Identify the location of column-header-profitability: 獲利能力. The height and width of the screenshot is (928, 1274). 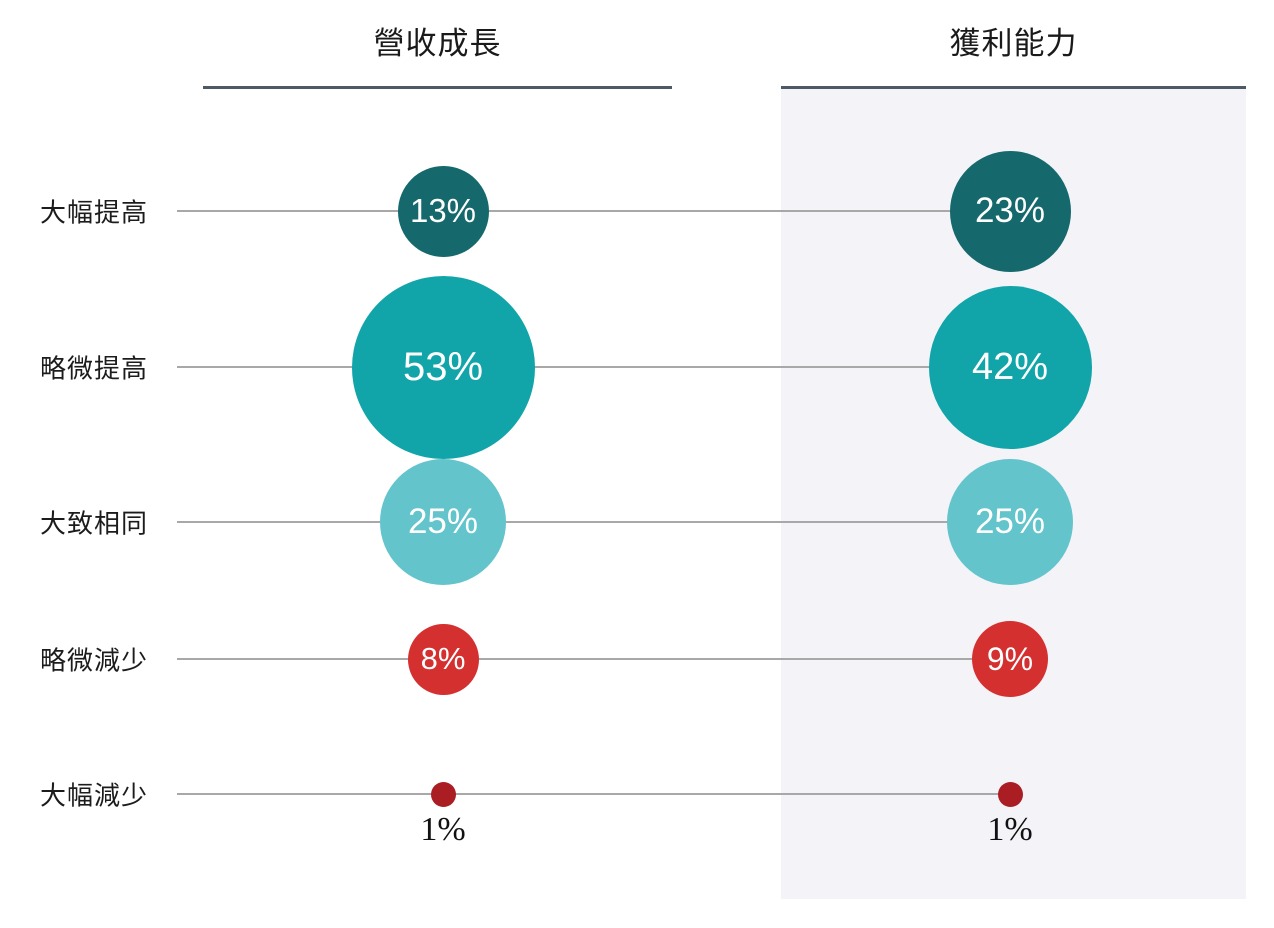
(1013, 43).